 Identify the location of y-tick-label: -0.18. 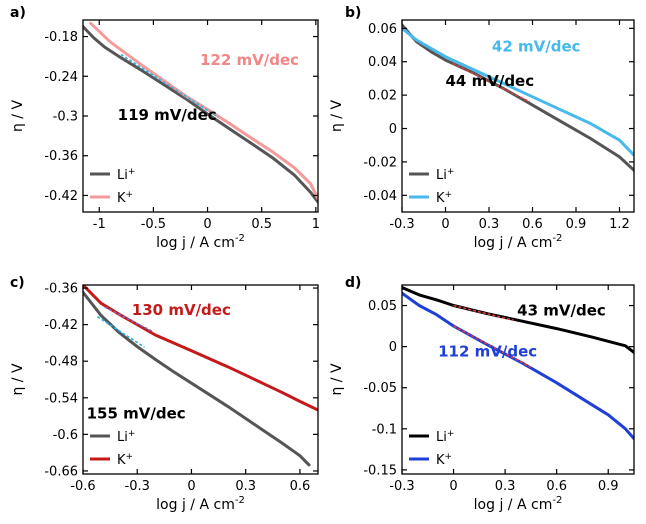
(61, 37).